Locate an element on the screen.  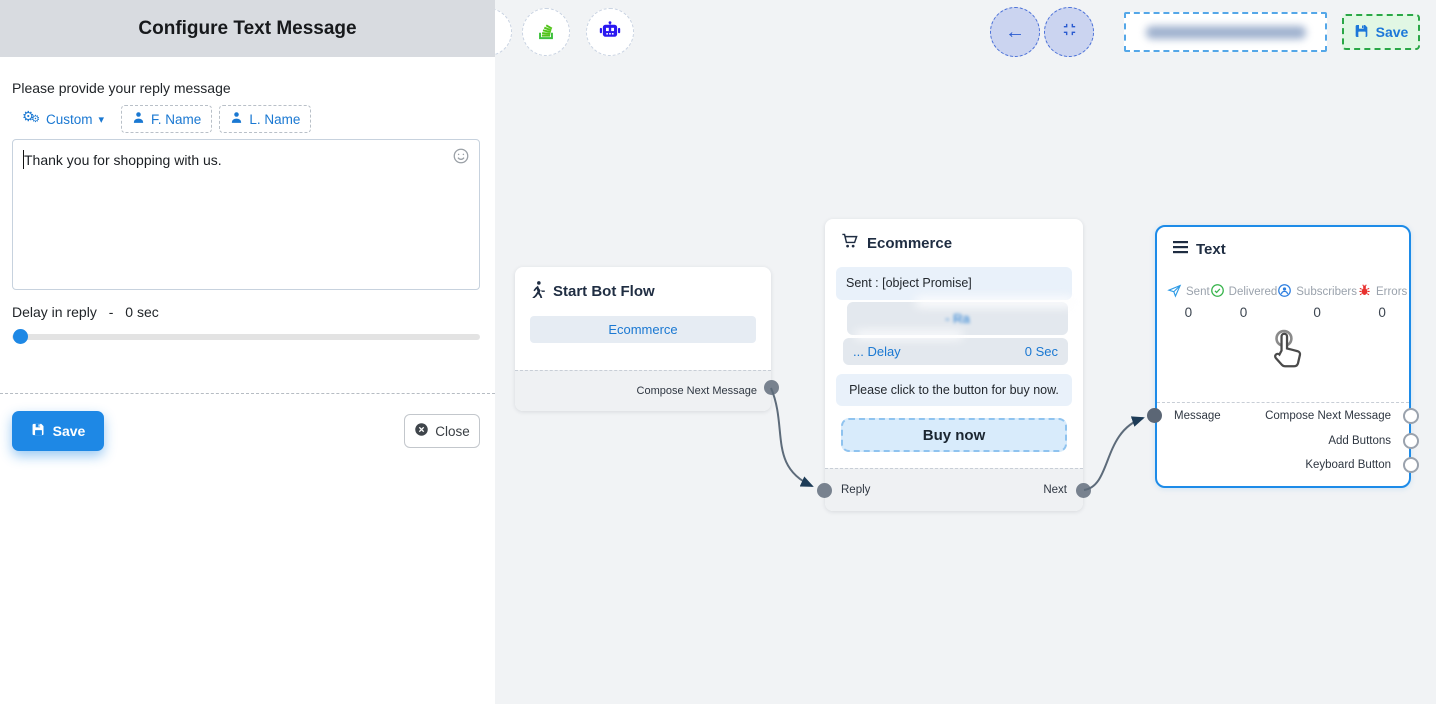
flow-title-input is located at coordinates (1225, 32).